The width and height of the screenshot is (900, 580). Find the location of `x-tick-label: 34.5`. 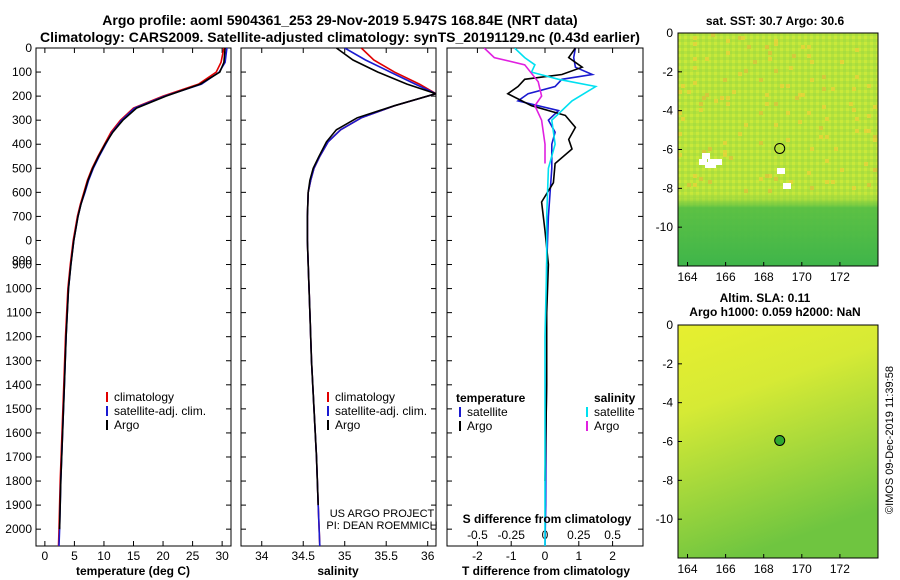

x-tick-label: 34.5 is located at coordinates (304, 556).